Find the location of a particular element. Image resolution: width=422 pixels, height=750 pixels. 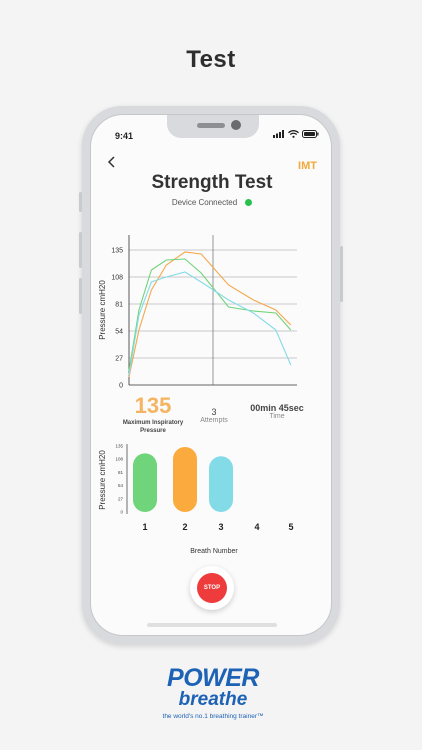

max-pressure-label-line2: Pressure is located at coordinates (153, 431).